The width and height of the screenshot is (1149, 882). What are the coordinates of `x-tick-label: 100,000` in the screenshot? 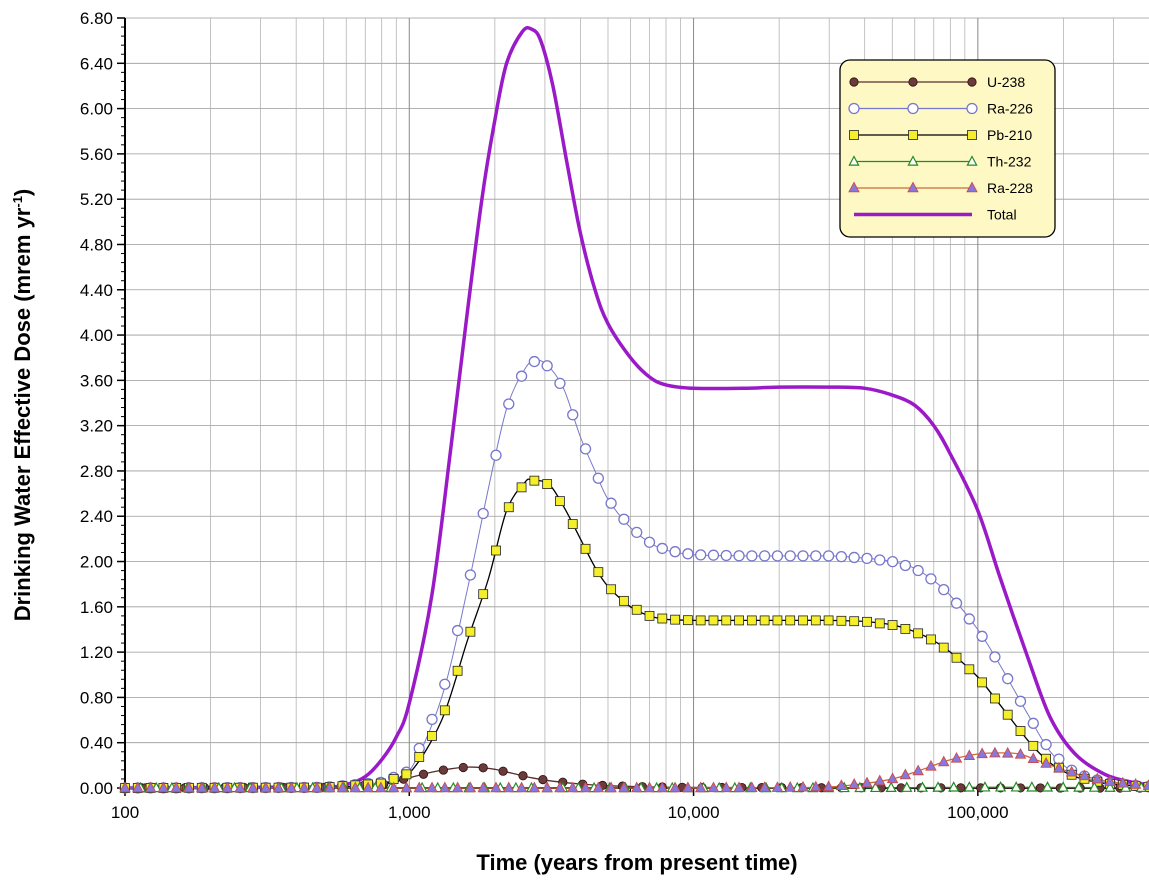 It's located at (977, 812).